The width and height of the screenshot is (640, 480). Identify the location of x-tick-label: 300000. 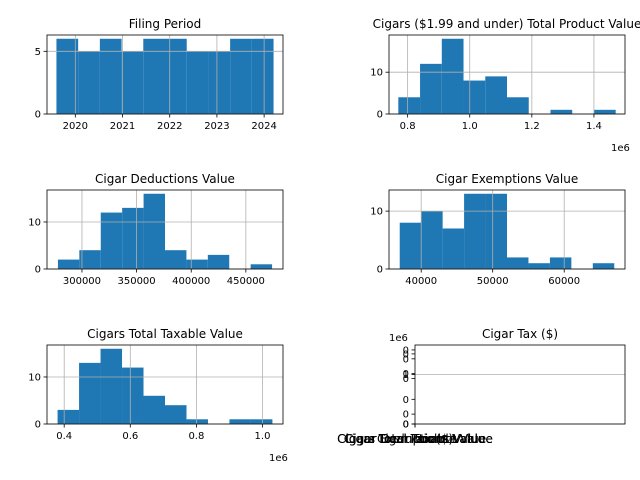
(82, 281).